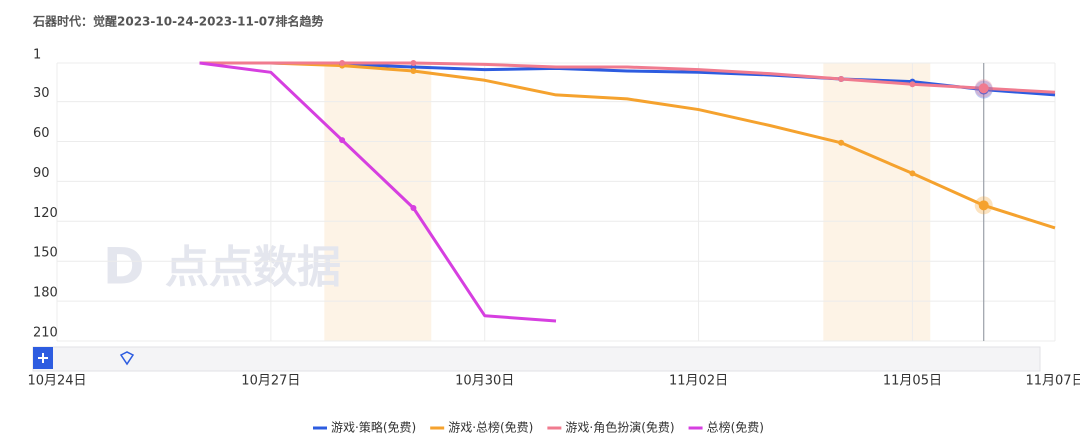 The image size is (1080, 444). Describe the element at coordinates (45, 213) in the screenshot. I see `y-tick-label: 120` at that location.